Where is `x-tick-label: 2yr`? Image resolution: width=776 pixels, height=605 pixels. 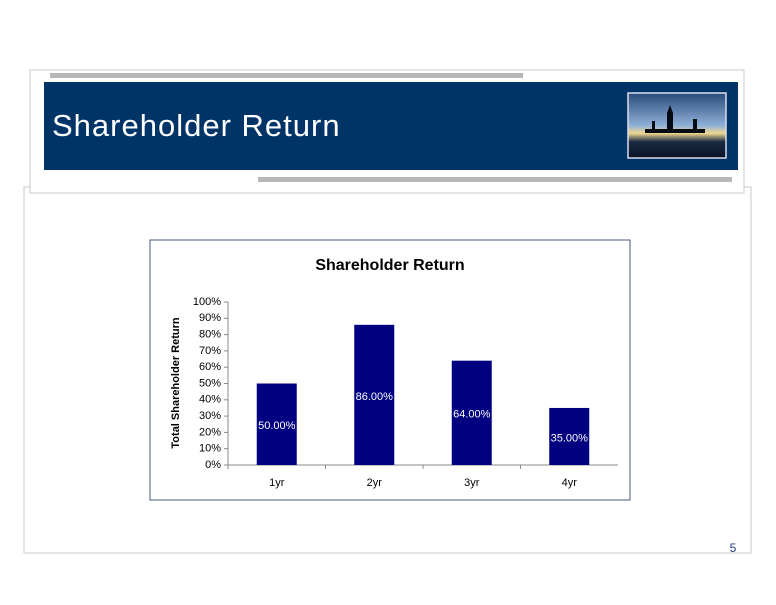
x-tick-label: 2yr is located at coordinates (375, 483).